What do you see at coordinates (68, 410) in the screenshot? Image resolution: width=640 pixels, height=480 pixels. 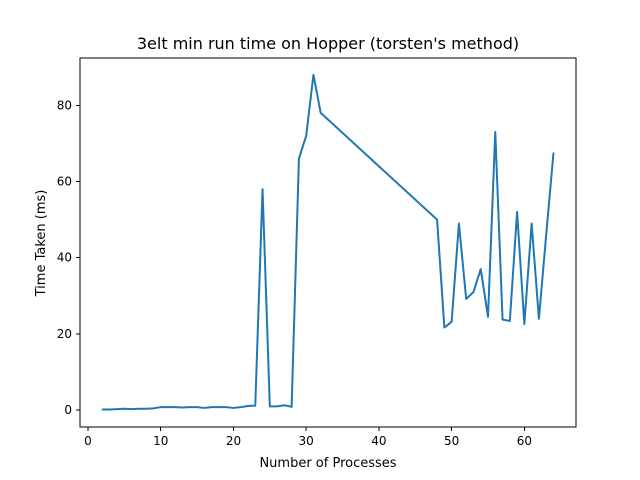 I see `y-tick-label: 0` at bounding box center [68, 410].